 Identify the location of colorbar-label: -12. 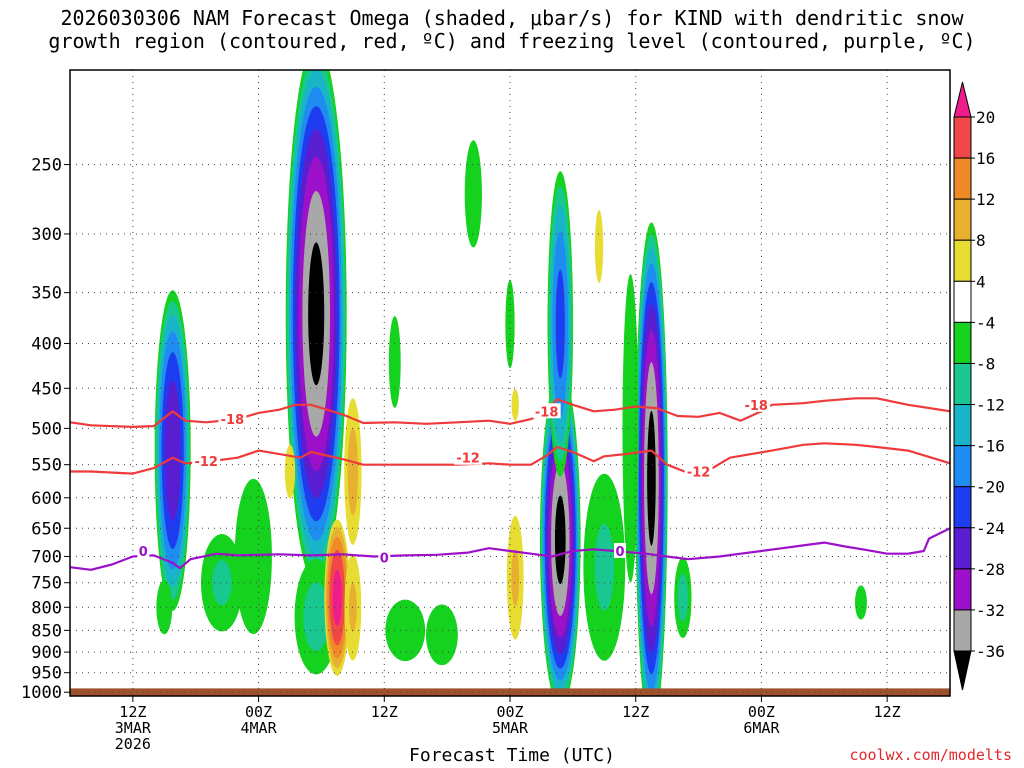
(990, 405).